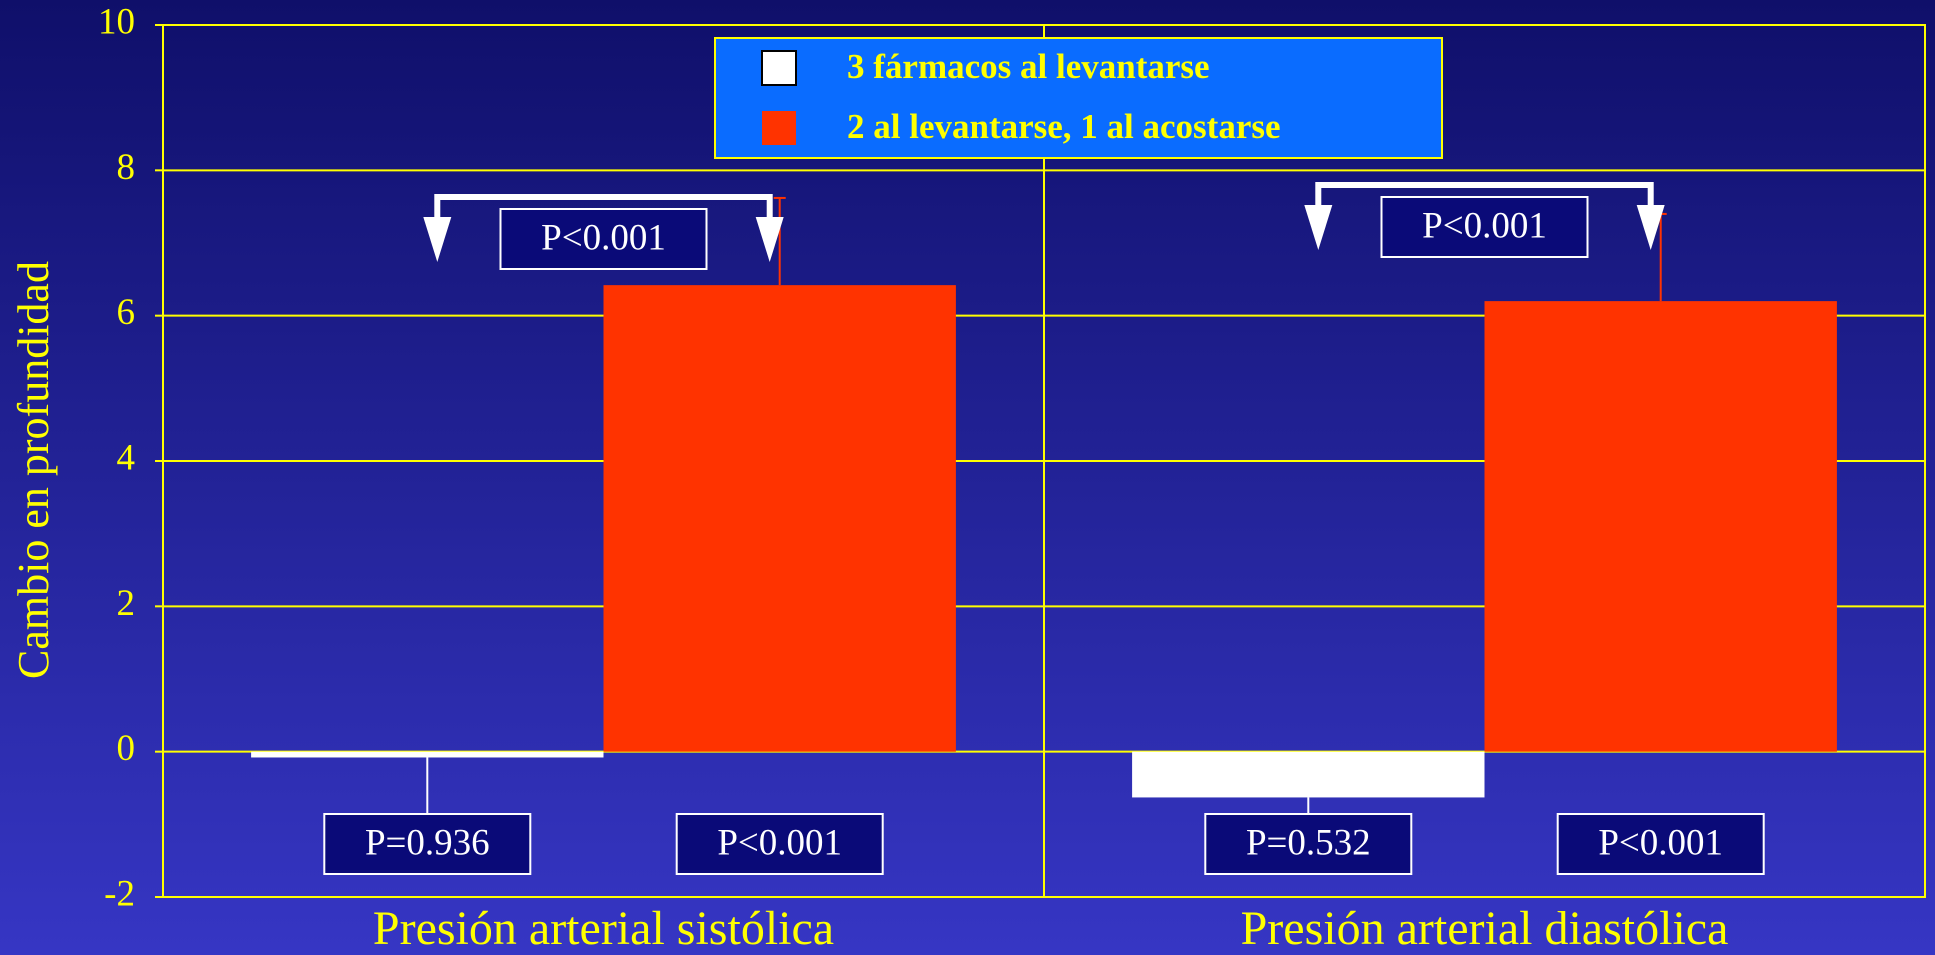  I want to click on y-tick-label: 0, so click(126, 748).